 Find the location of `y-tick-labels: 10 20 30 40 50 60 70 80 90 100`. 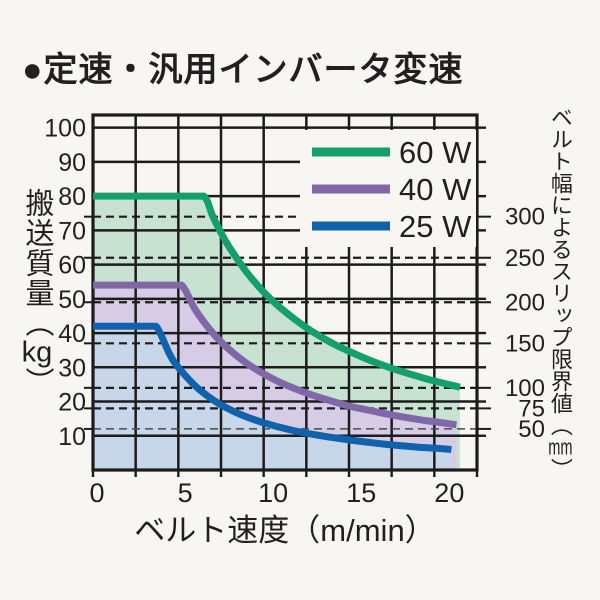

y-tick-labels: 10 20 30 40 50 60 70 80 90 100 is located at coordinates (65, 283).